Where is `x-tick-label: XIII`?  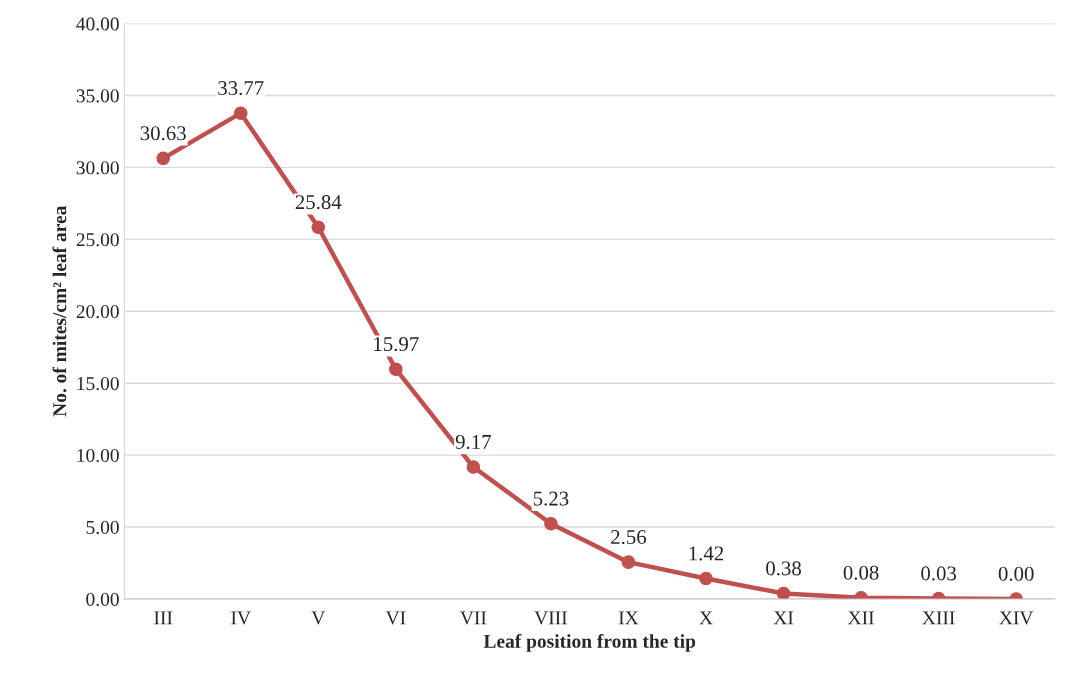
x-tick-label: XIII is located at coordinates (938, 618).